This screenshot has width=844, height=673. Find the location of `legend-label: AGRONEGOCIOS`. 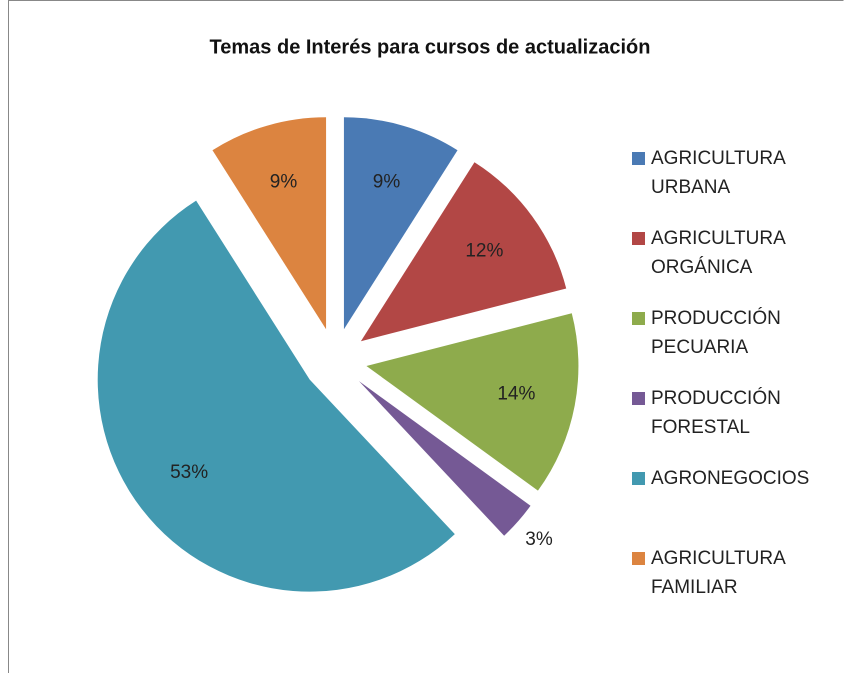

legend-label: AGRONEGOCIOS is located at coordinates (730, 478).